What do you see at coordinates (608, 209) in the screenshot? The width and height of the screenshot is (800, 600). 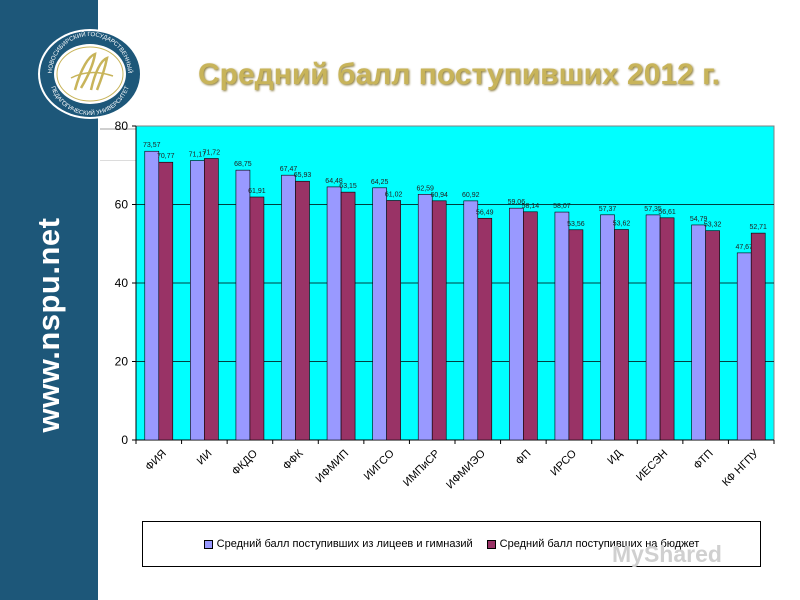 I see `data-label: 57,37` at bounding box center [608, 209].